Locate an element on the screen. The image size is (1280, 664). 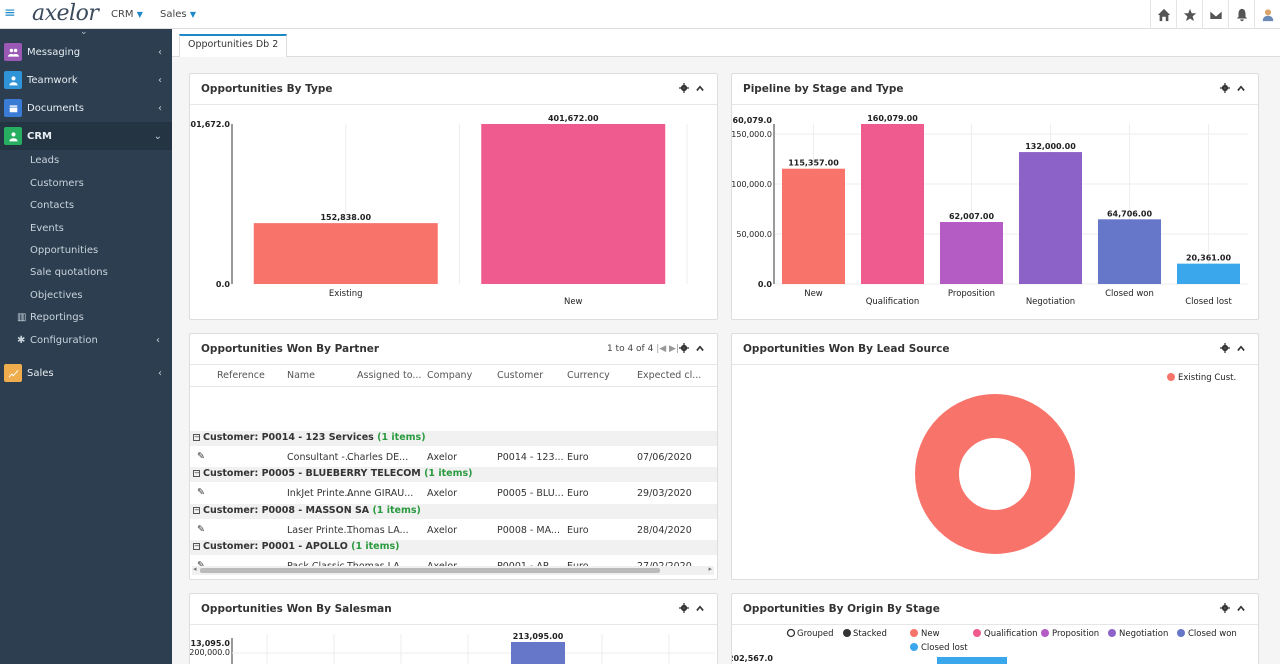
top-menu-sales-label: Sales is located at coordinates (173, 14).